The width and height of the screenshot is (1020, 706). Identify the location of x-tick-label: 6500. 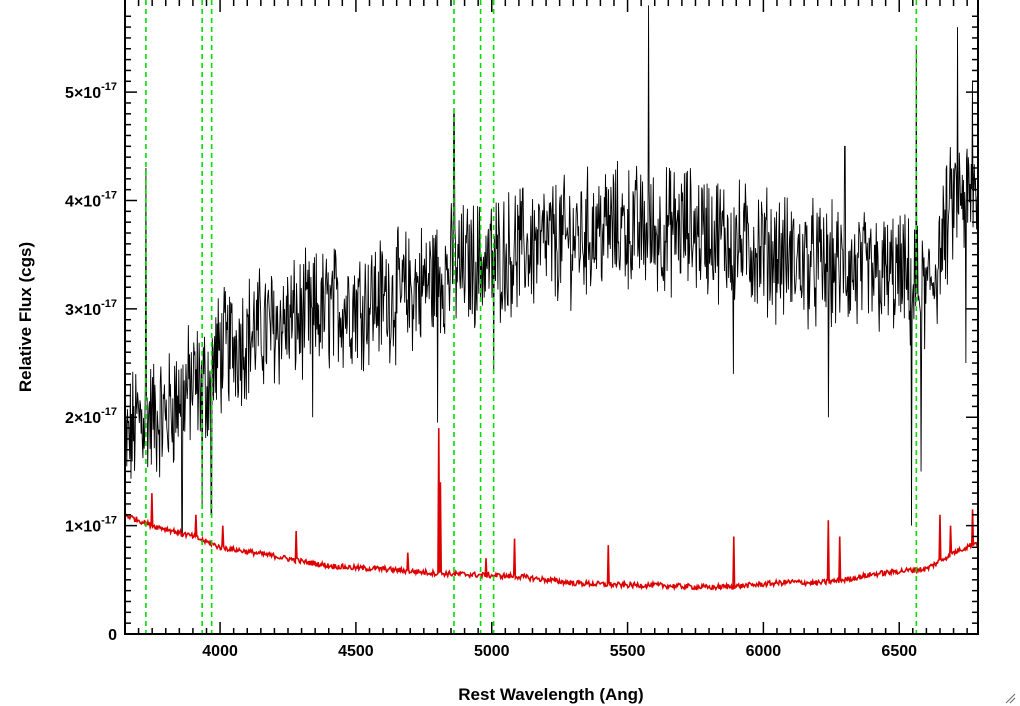
(899, 651).